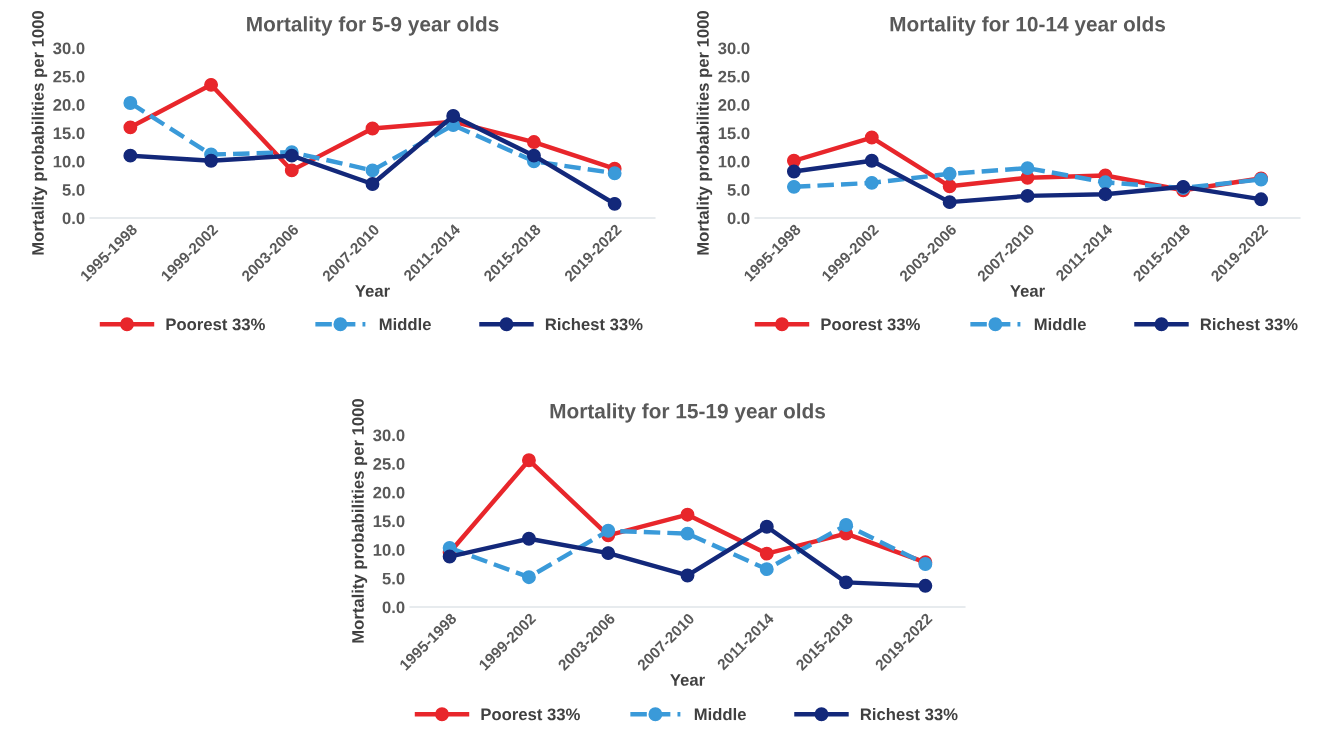 Image resolution: width=1318 pixels, height=731 pixels. Describe the element at coordinates (373, 26) in the screenshot. I see `chart-title: Mortality for 5-9 year olds` at that location.